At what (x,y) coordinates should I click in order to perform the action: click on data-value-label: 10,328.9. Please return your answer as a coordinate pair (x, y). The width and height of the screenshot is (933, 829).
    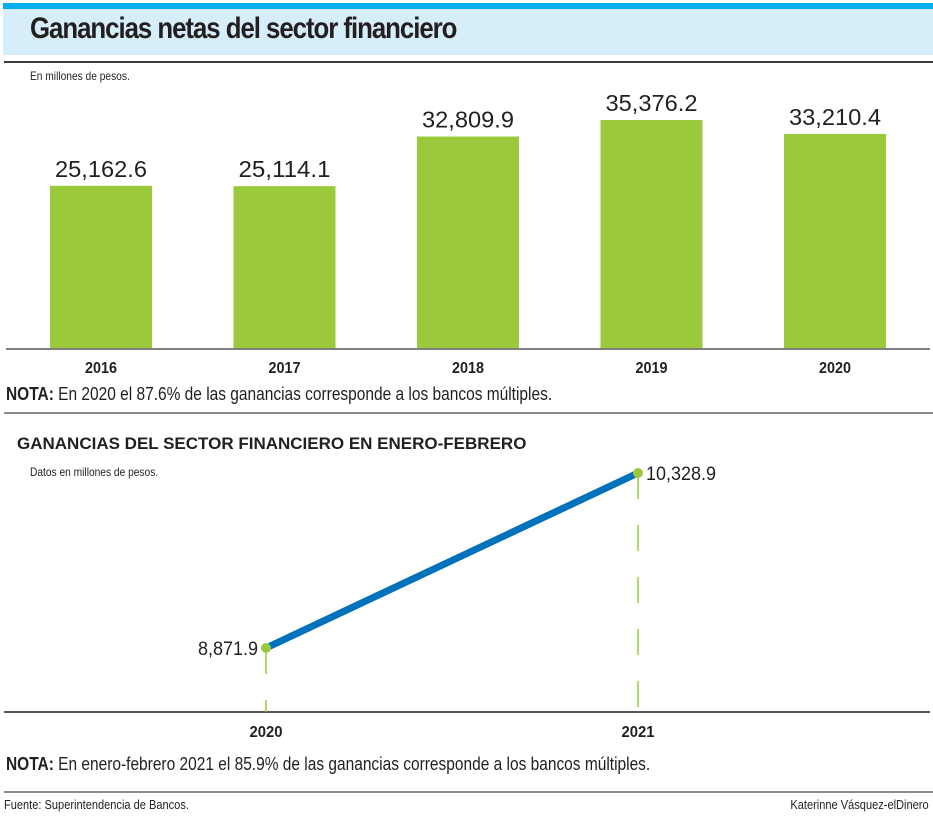
    Looking at the image, I should click on (681, 474).